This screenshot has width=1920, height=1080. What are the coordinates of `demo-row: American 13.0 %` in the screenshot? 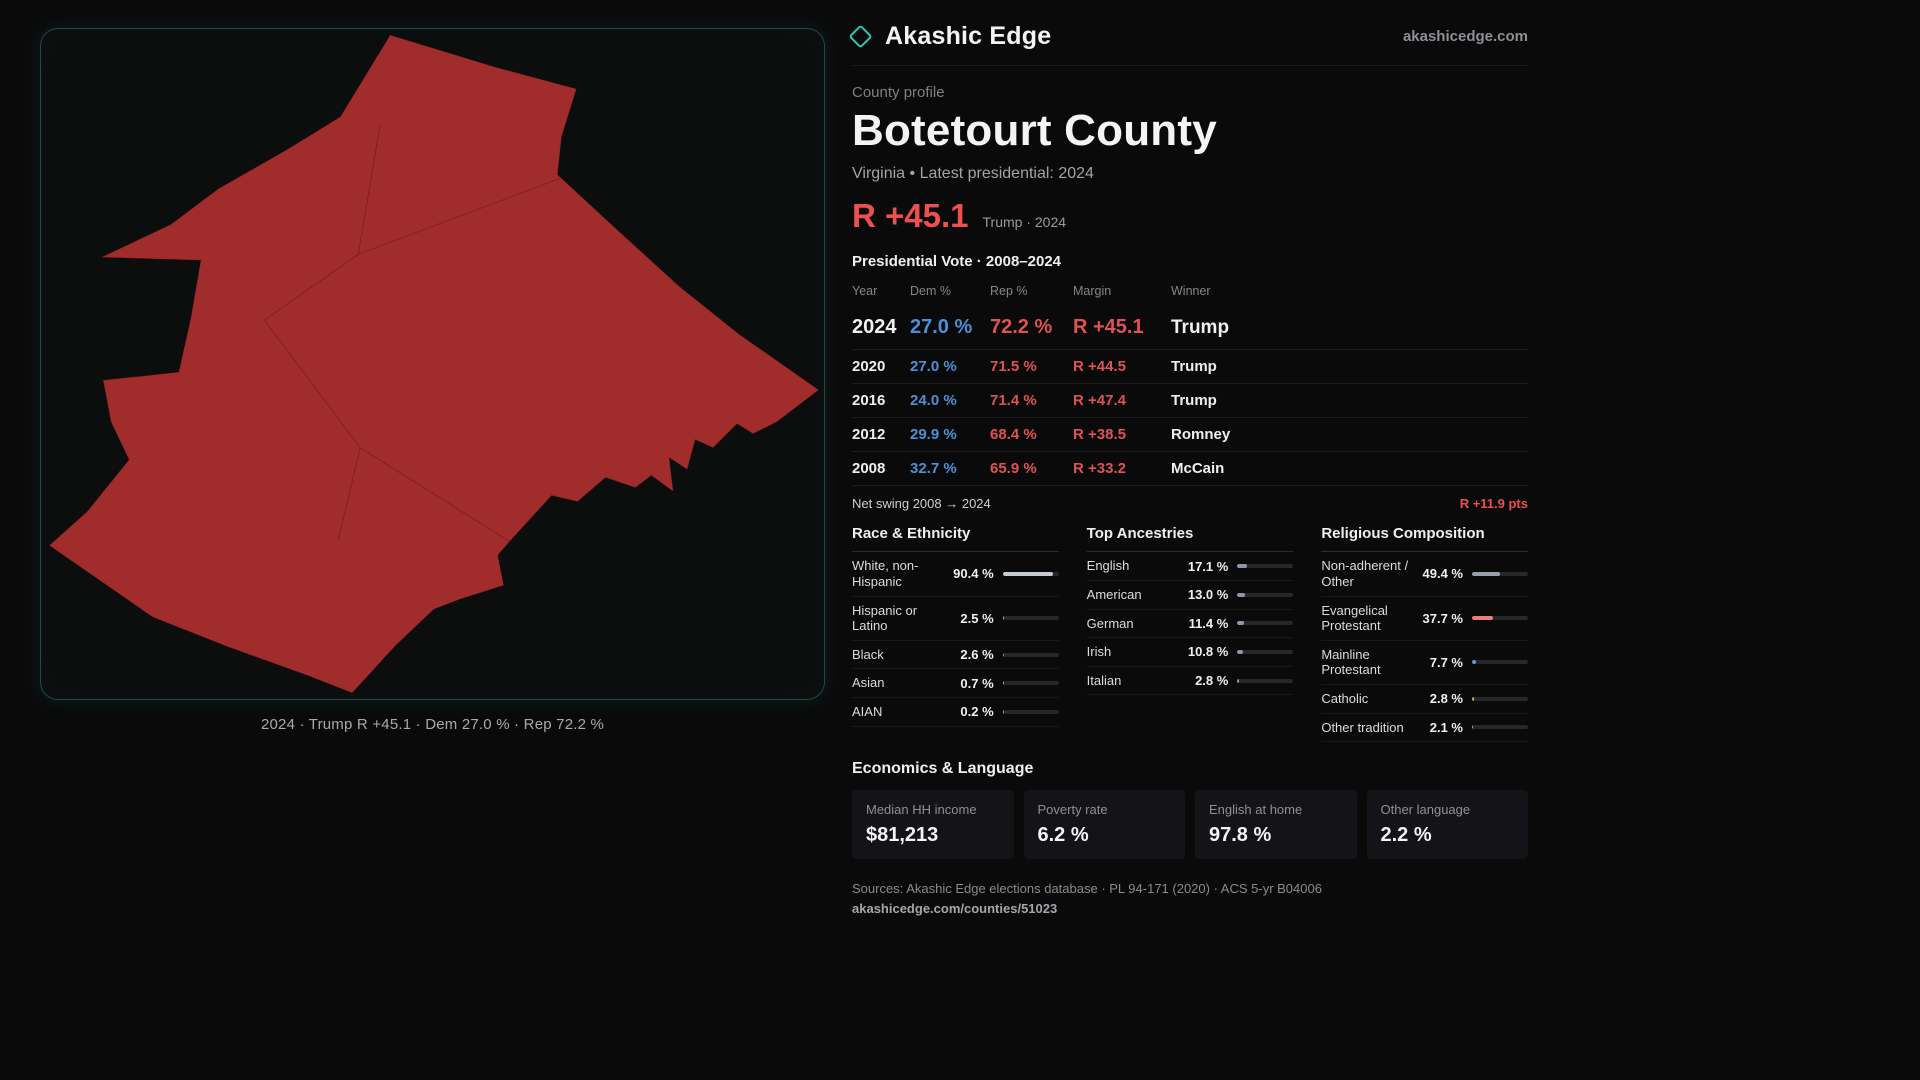 It's located at (1190, 595).